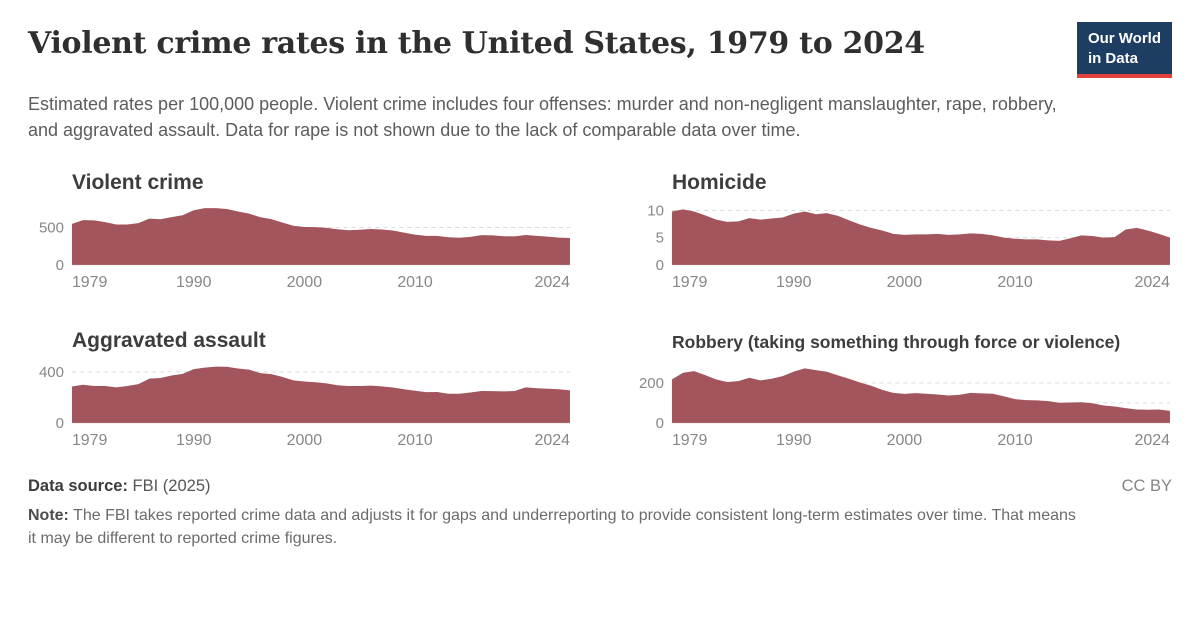  I want to click on violent-crime-area-chart: 0 500 1979 1990 2000 2010 2024, so click(300, 247).